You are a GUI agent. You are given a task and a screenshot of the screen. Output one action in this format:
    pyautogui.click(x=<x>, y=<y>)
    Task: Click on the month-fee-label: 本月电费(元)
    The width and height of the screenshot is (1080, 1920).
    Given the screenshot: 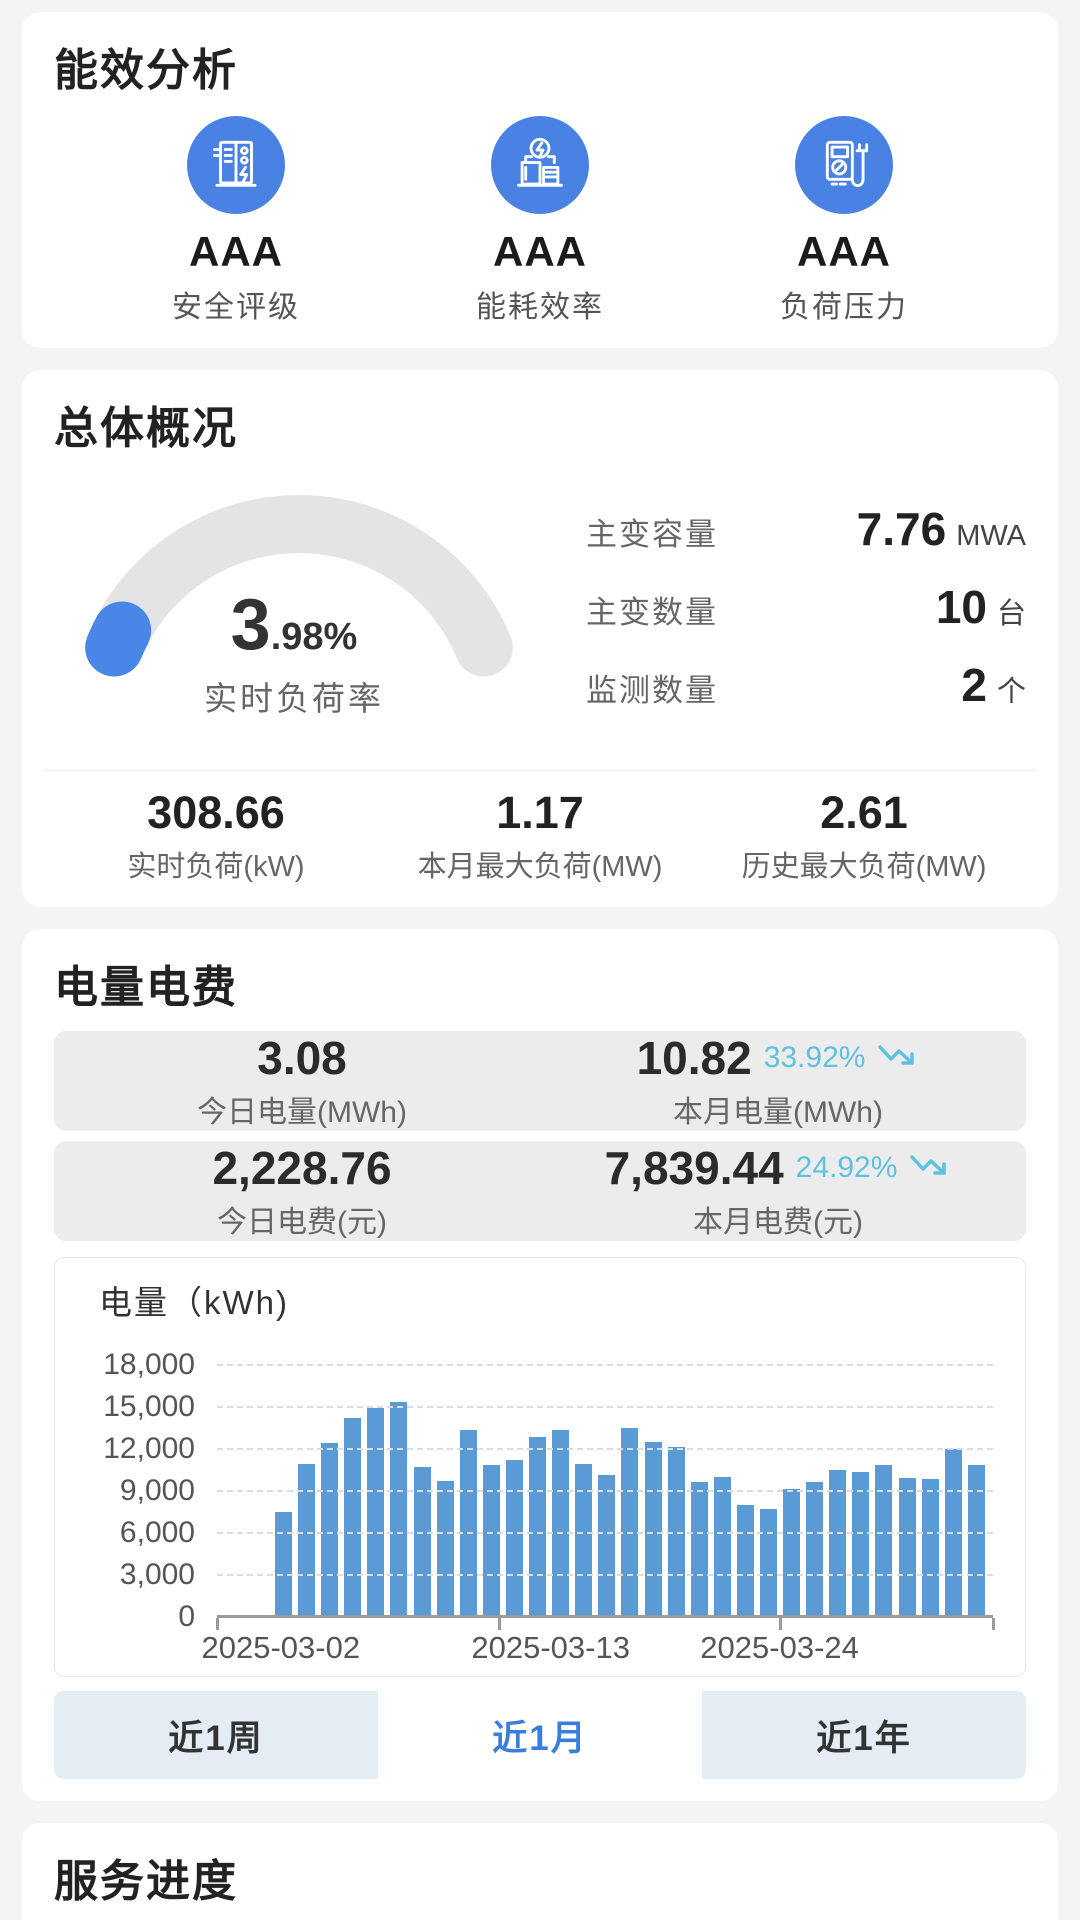 What is the action you would take?
    pyautogui.click(x=778, y=1222)
    